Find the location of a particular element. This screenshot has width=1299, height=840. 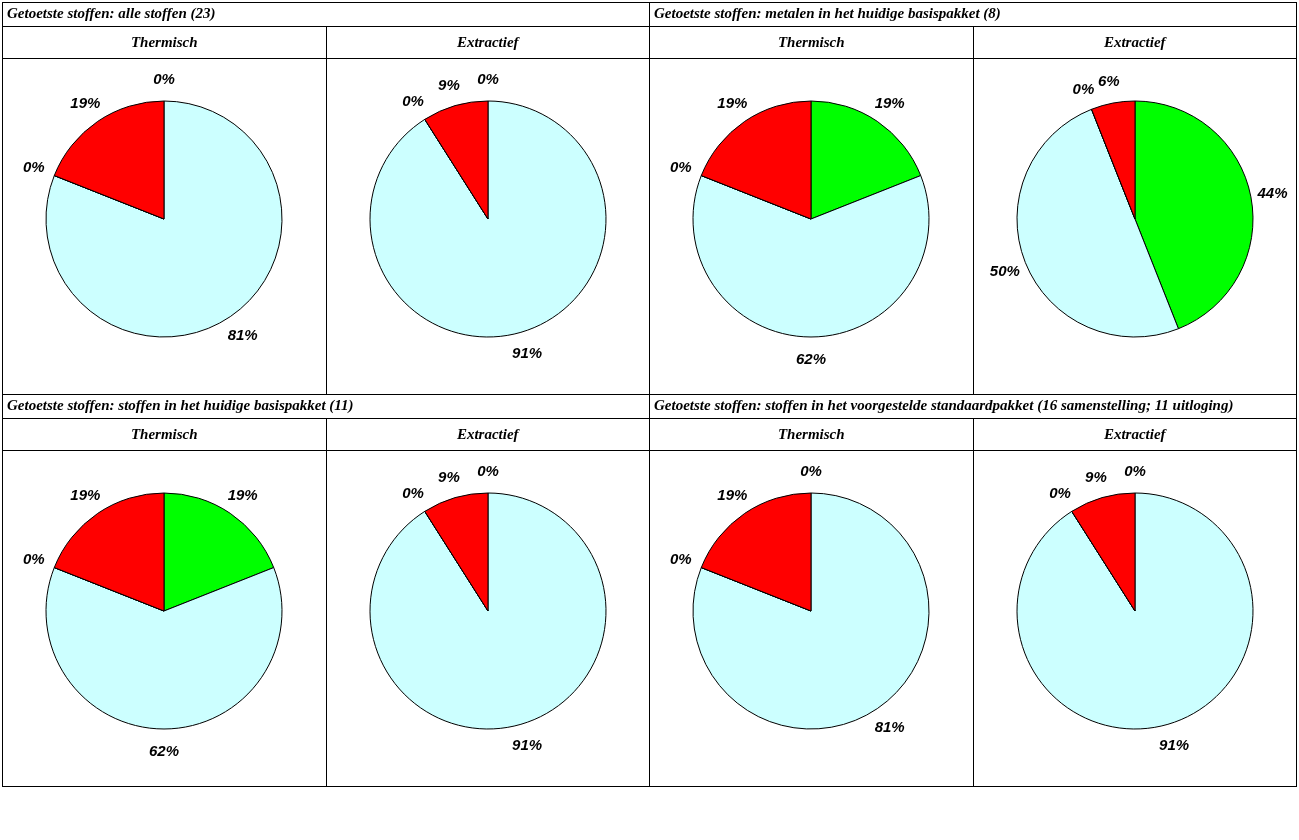

text: Getoetste stoffen: metalen in het huidige basispakket (8) is located at coordinates (973, 14).